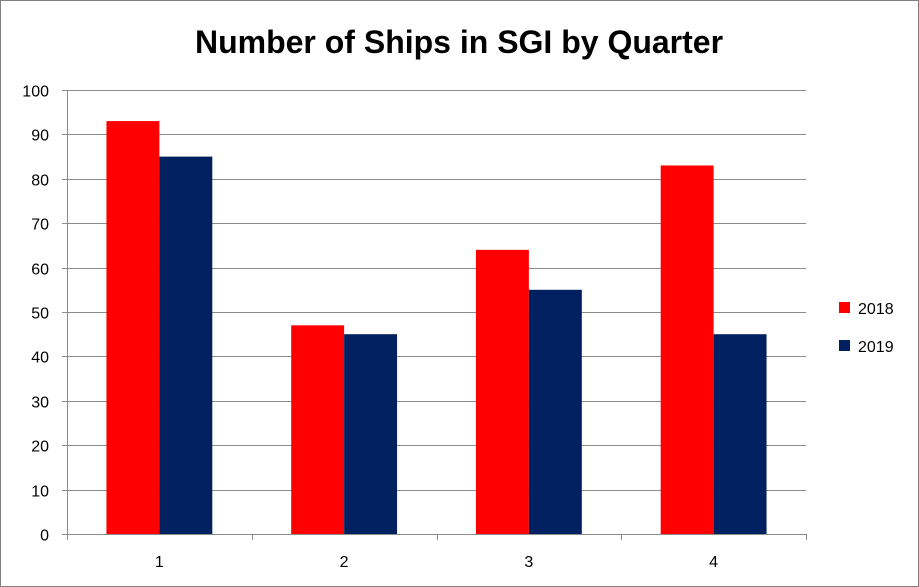 The height and width of the screenshot is (587, 919). I want to click on legend-swatch-2019, so click(844, 345).